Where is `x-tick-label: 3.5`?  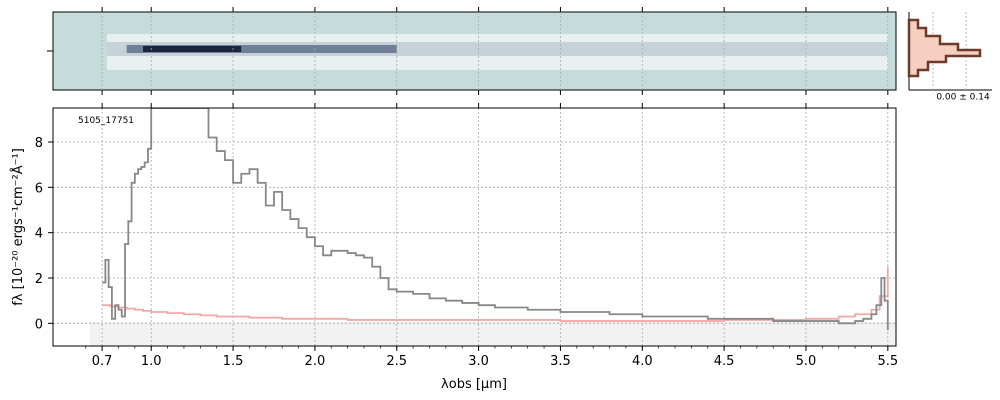
x-tick-label: 3.5 is located at coordinates (560, 361).